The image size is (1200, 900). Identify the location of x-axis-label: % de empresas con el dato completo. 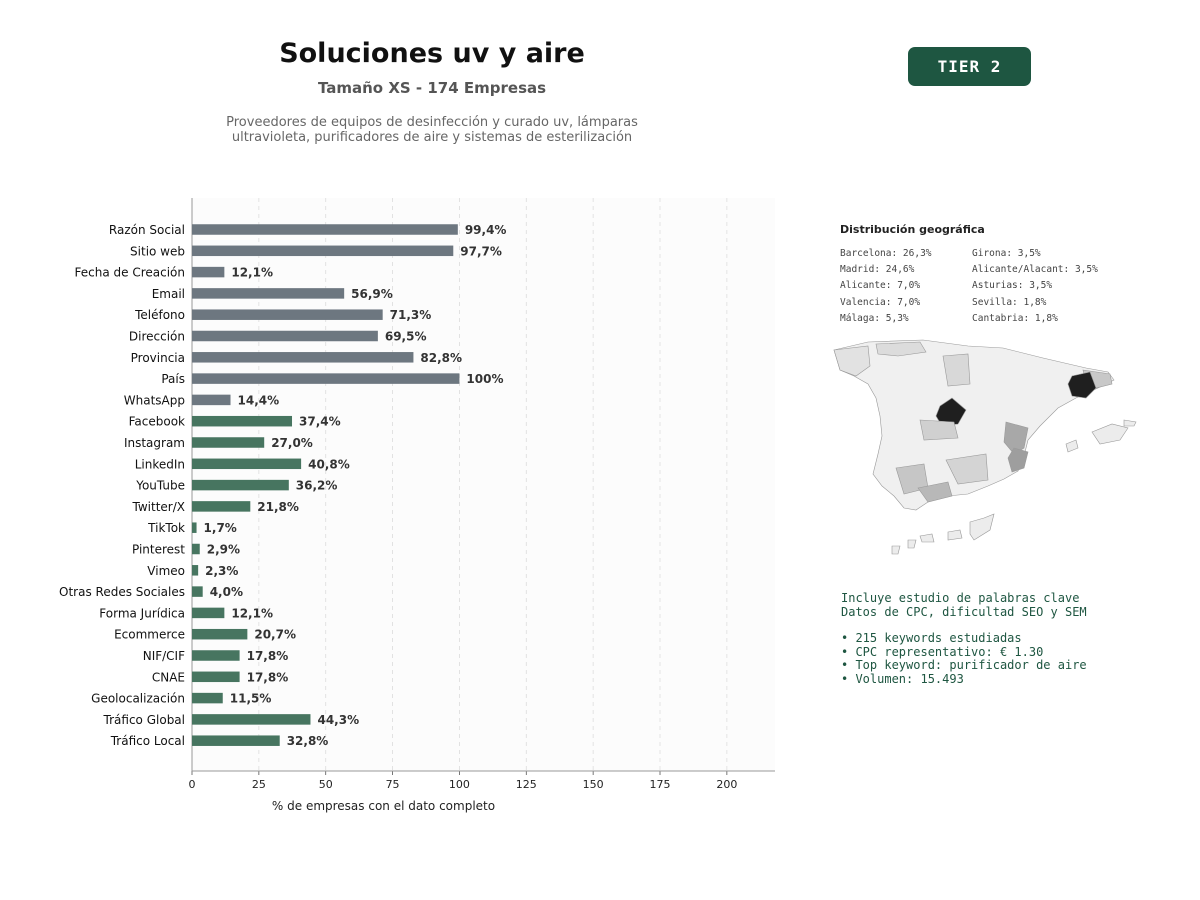
(383, 806).